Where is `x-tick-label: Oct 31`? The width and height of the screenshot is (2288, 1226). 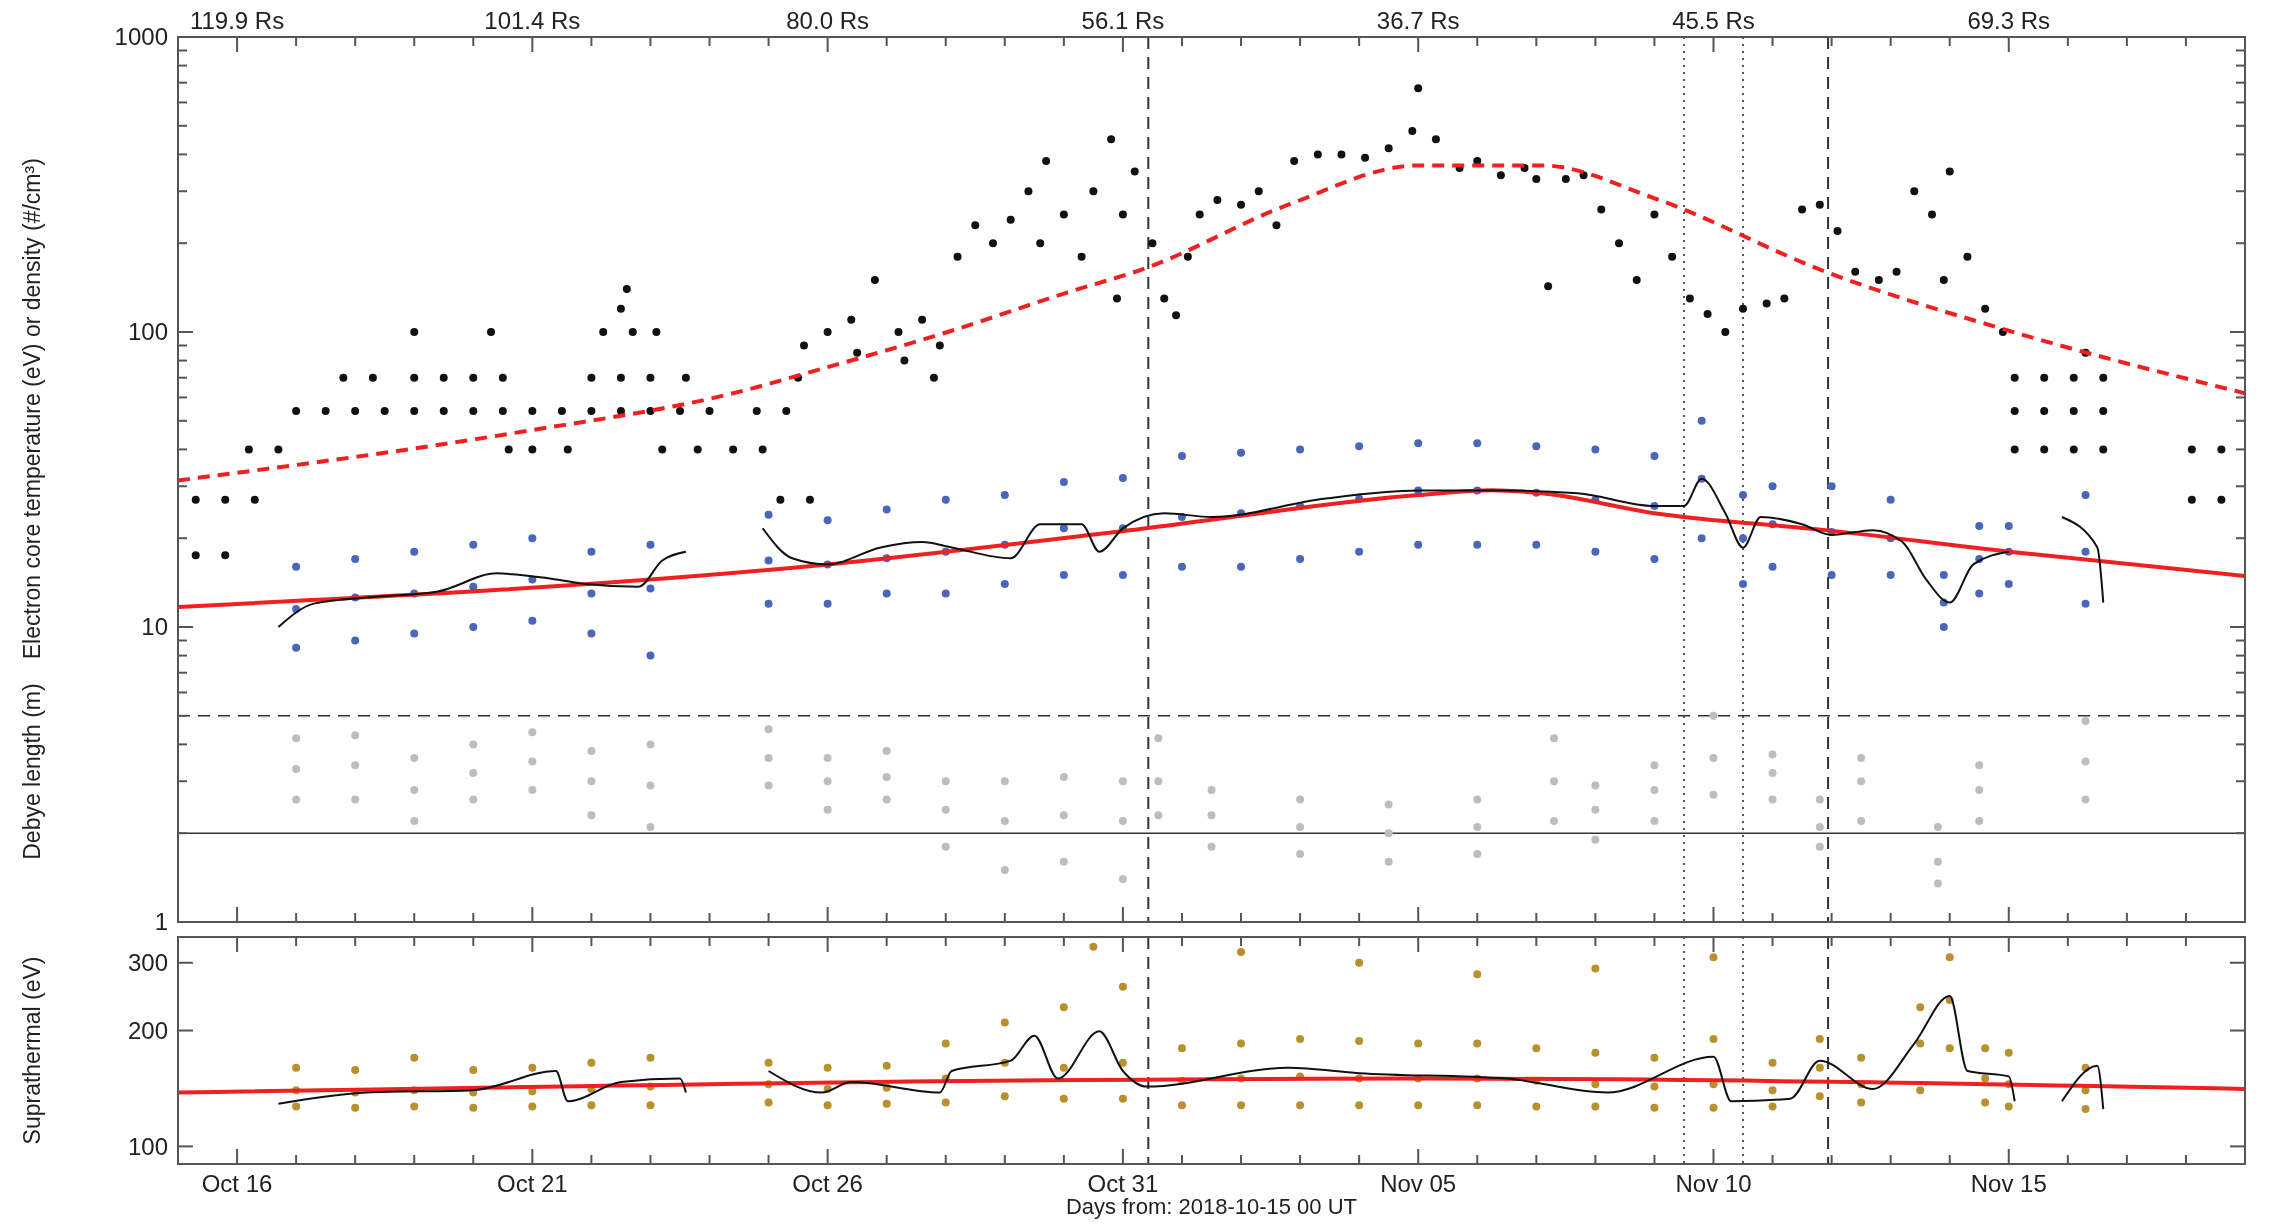 x-tick-label: Oct 31 is located at coordinates (1123, 1183).